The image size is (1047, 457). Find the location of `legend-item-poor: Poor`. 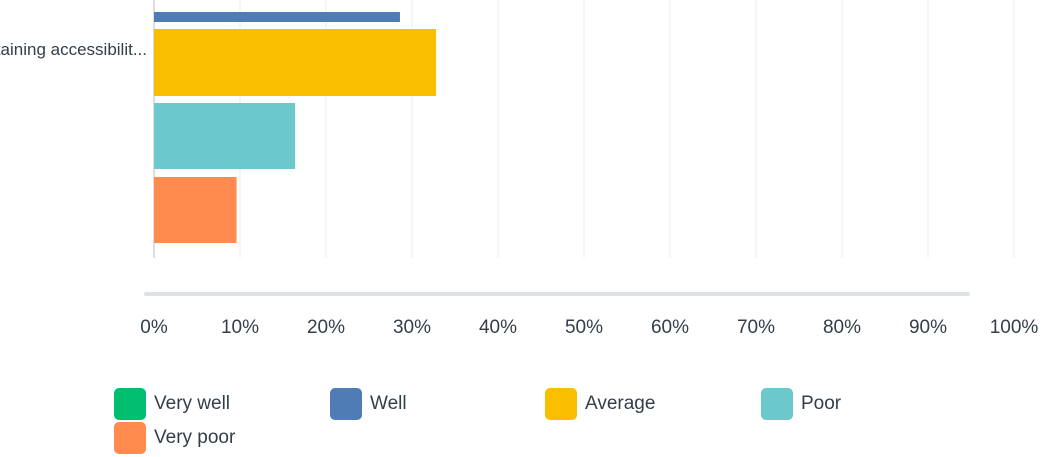

legend-item-poor: Poor is located at coordinates (801, 404).